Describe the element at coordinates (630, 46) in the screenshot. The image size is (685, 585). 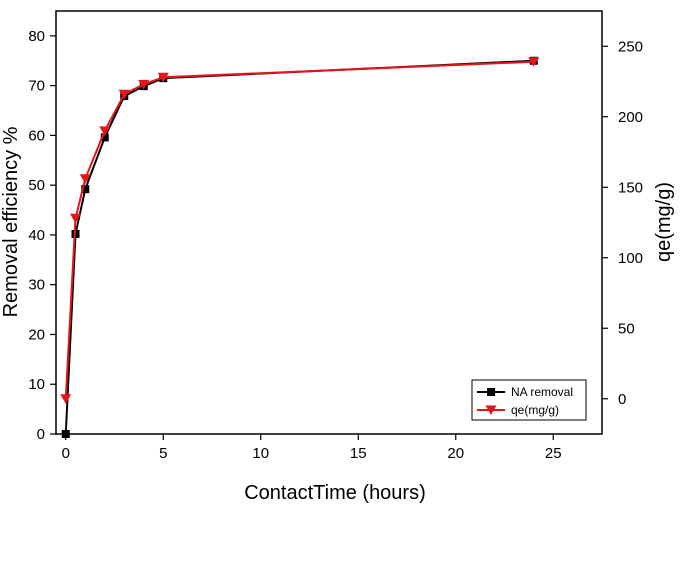
I see `y2-tick-label: 250` at that location.